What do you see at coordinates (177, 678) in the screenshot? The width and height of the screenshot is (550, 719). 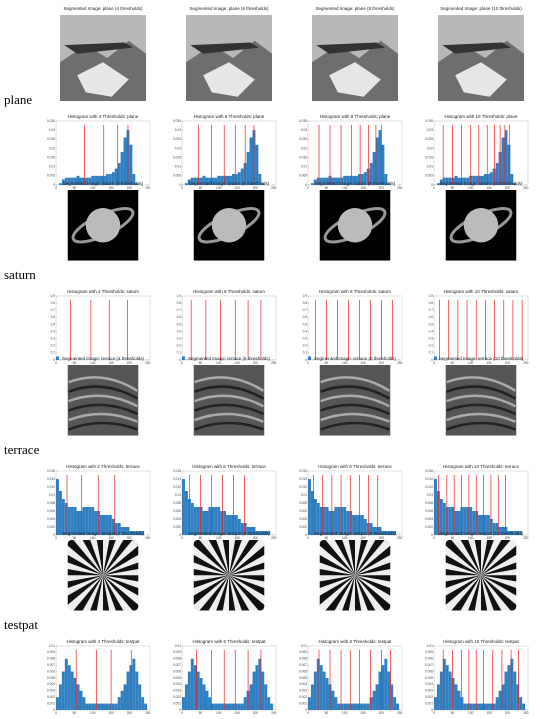 I see `y-tick-label: 0.005` at bounding box center [177, 678].